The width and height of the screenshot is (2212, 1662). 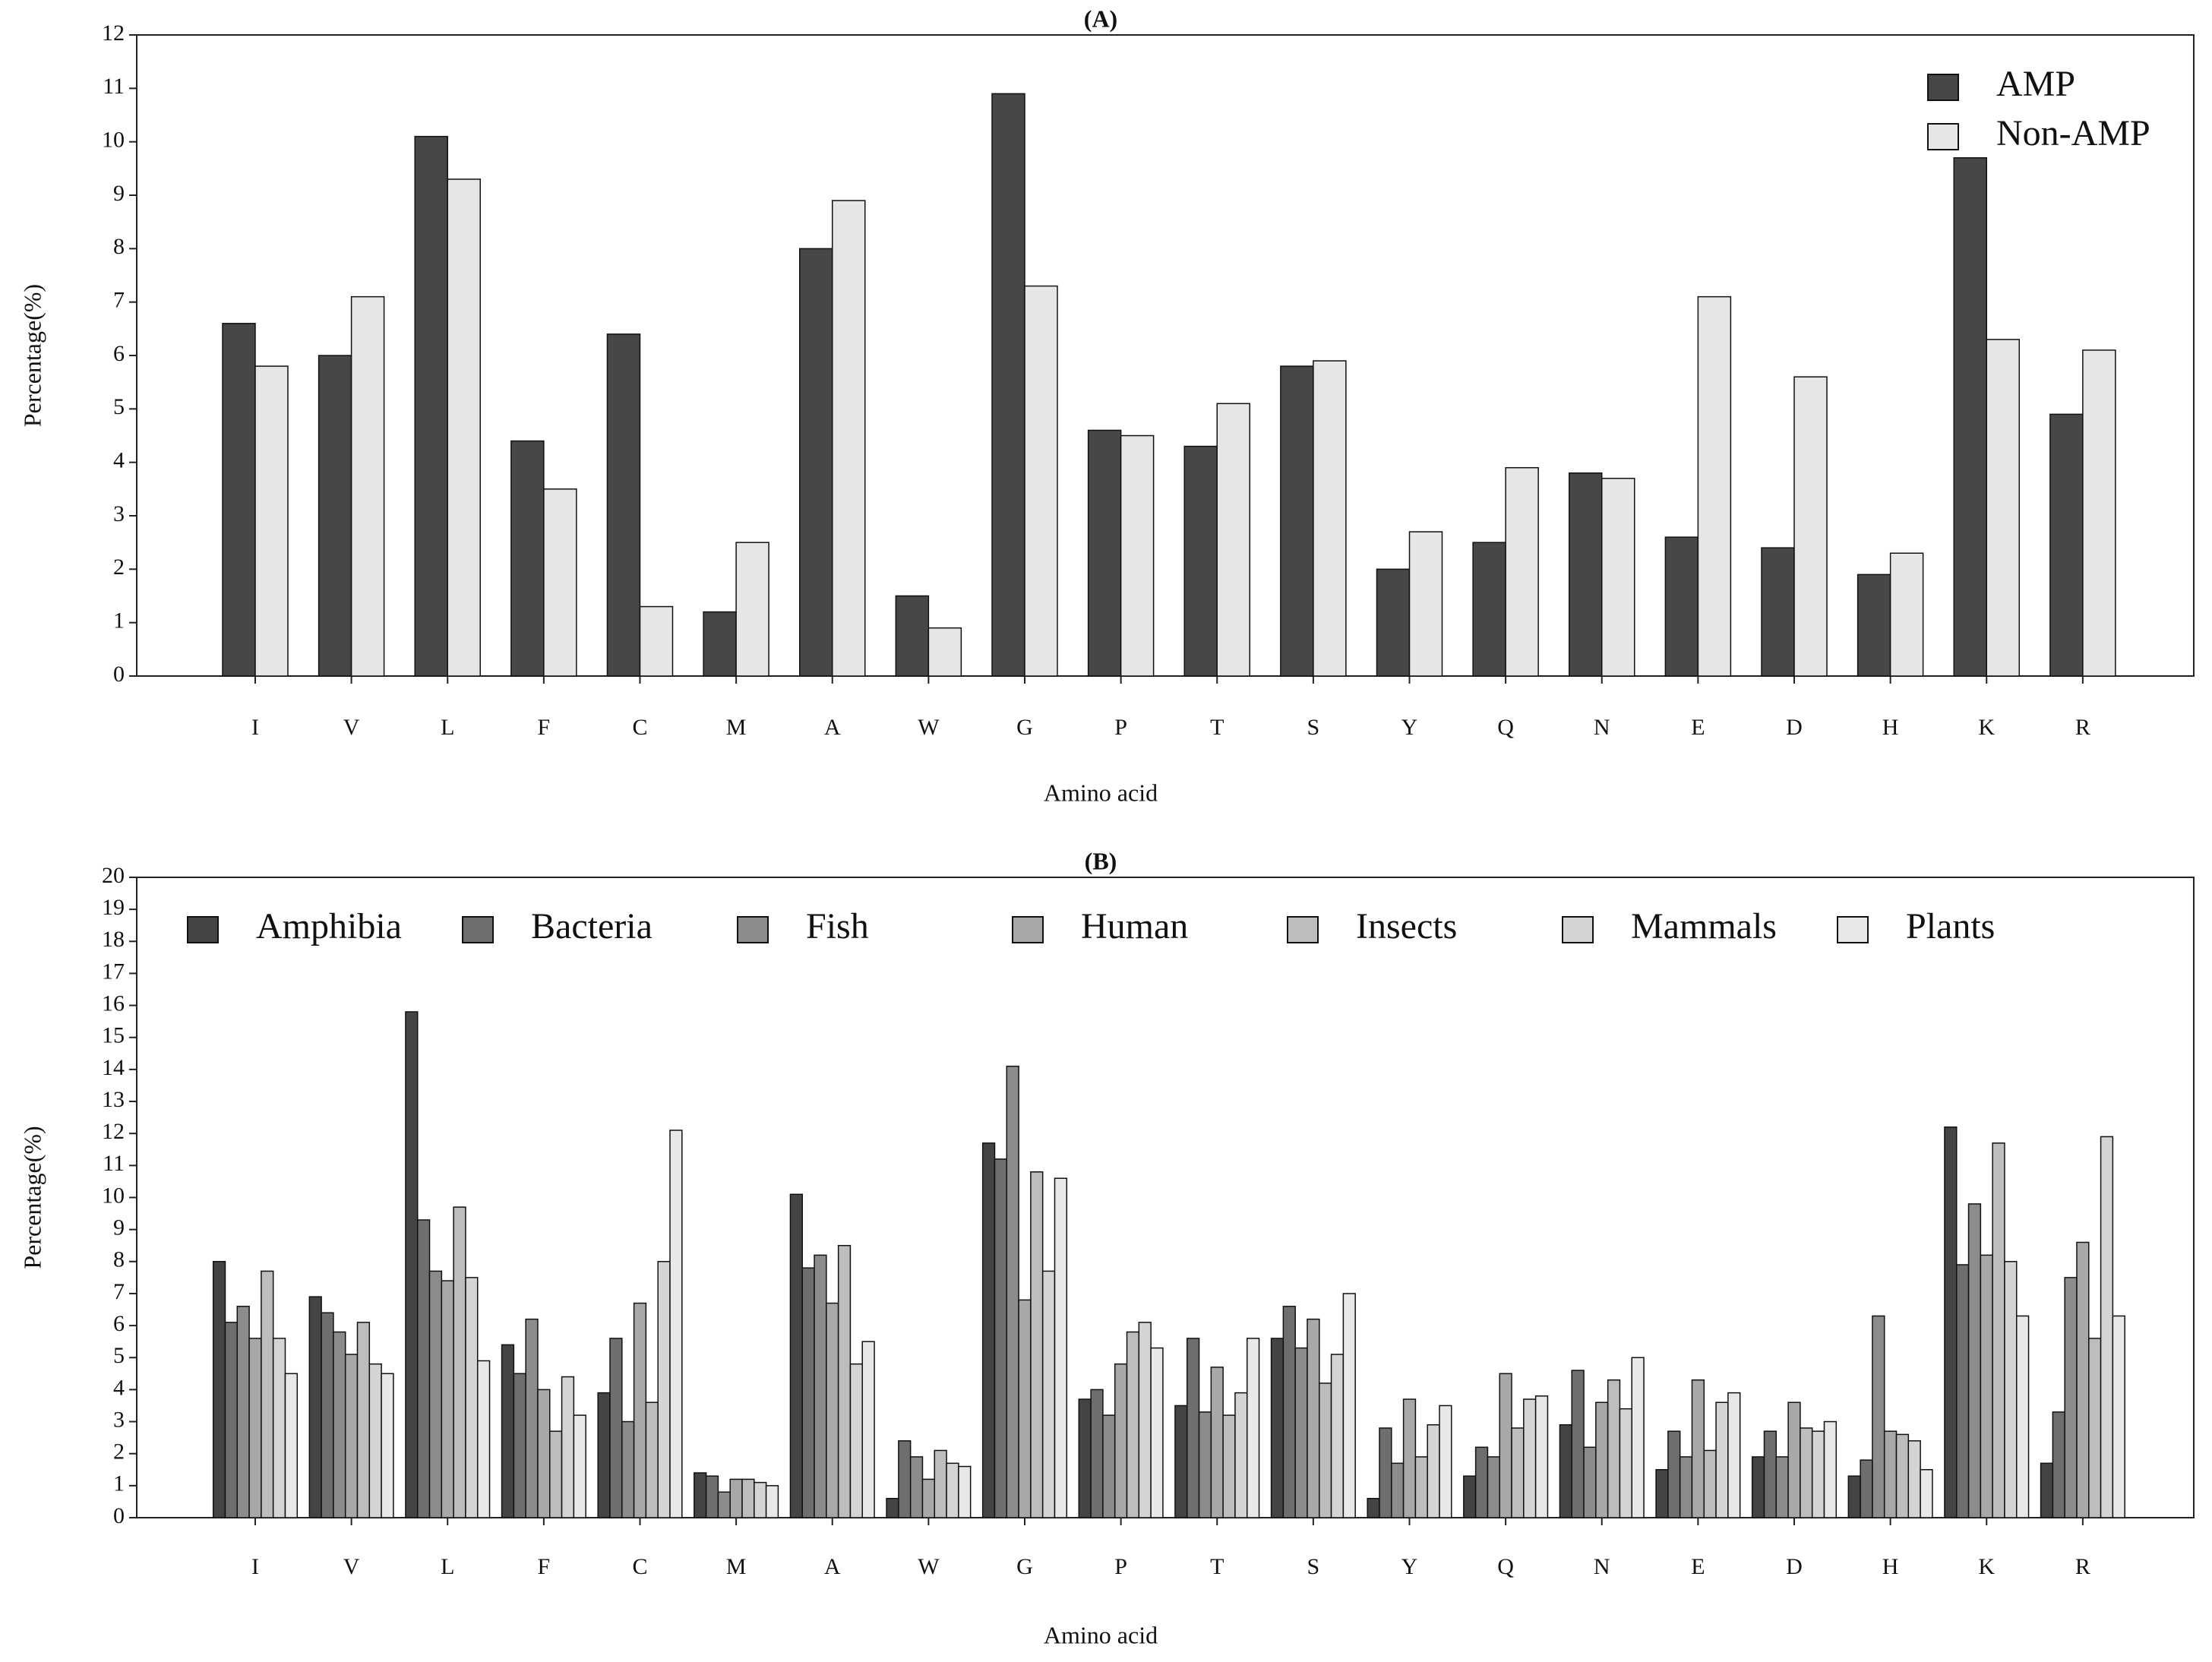 I want to click on x-tick-label: W, so click(x=929, y=727).